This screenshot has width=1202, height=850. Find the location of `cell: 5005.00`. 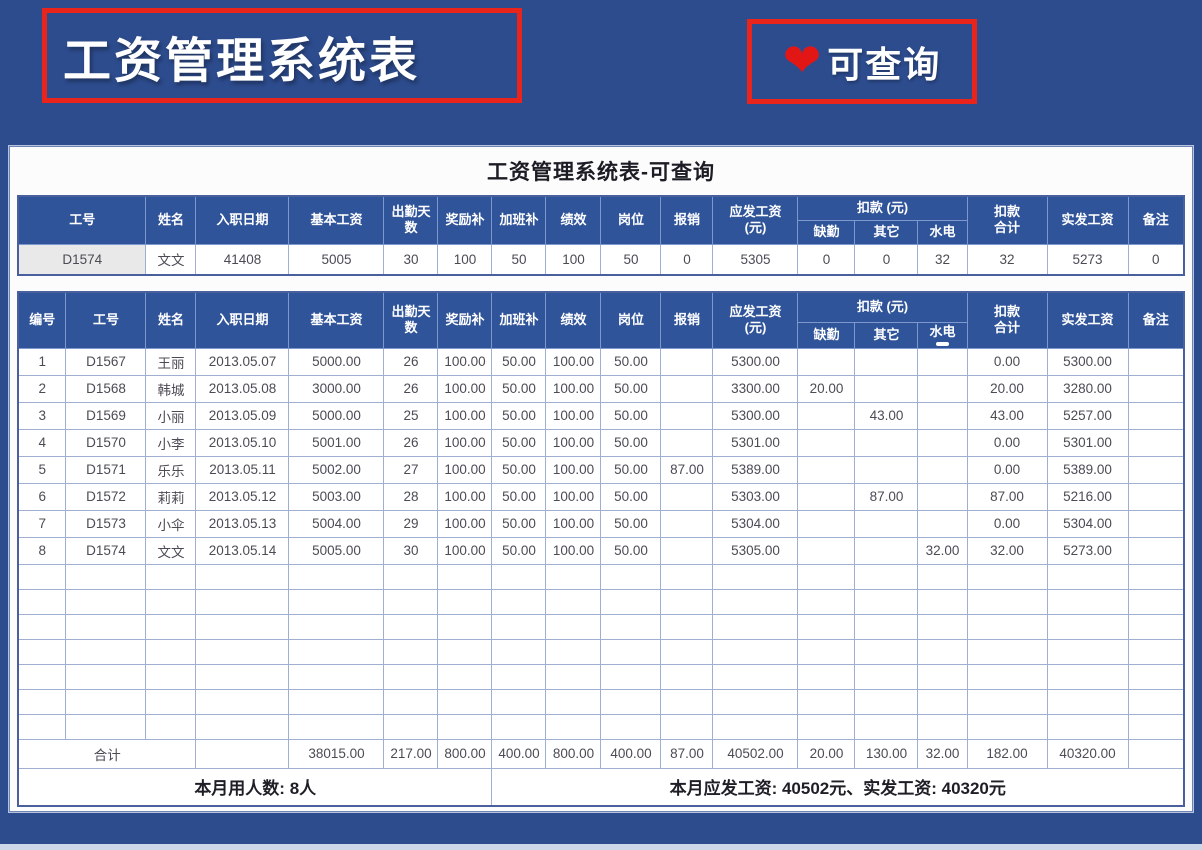

cell: 5005.00 is located at coordinates (336, 550).